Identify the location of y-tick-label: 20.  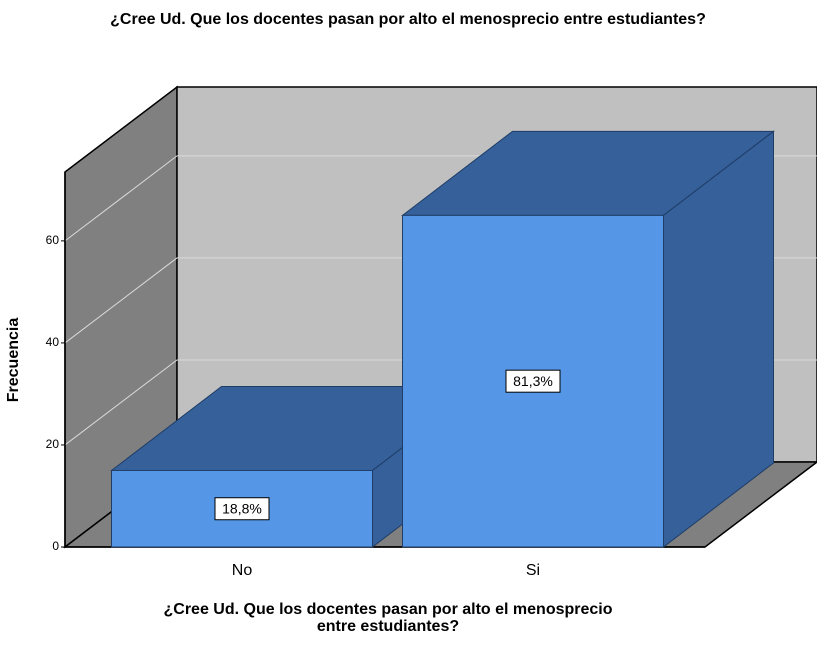
(53, 444).